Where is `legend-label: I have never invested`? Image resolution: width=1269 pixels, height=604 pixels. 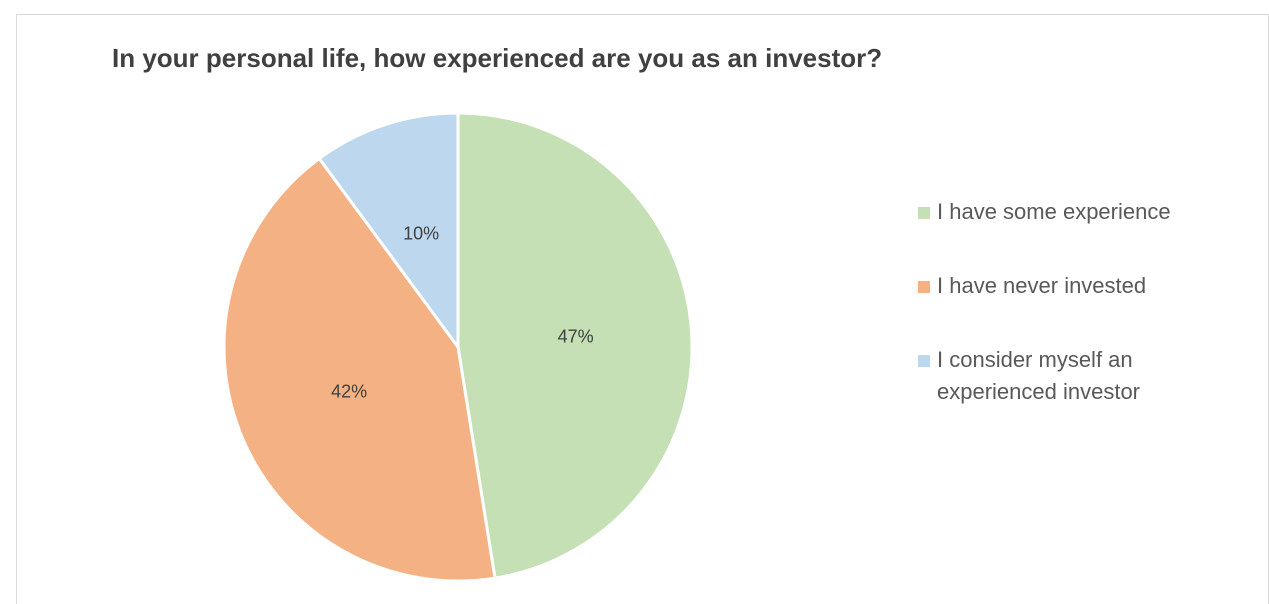 legend-label: I have never invested is located at coordinates (1042, 285).